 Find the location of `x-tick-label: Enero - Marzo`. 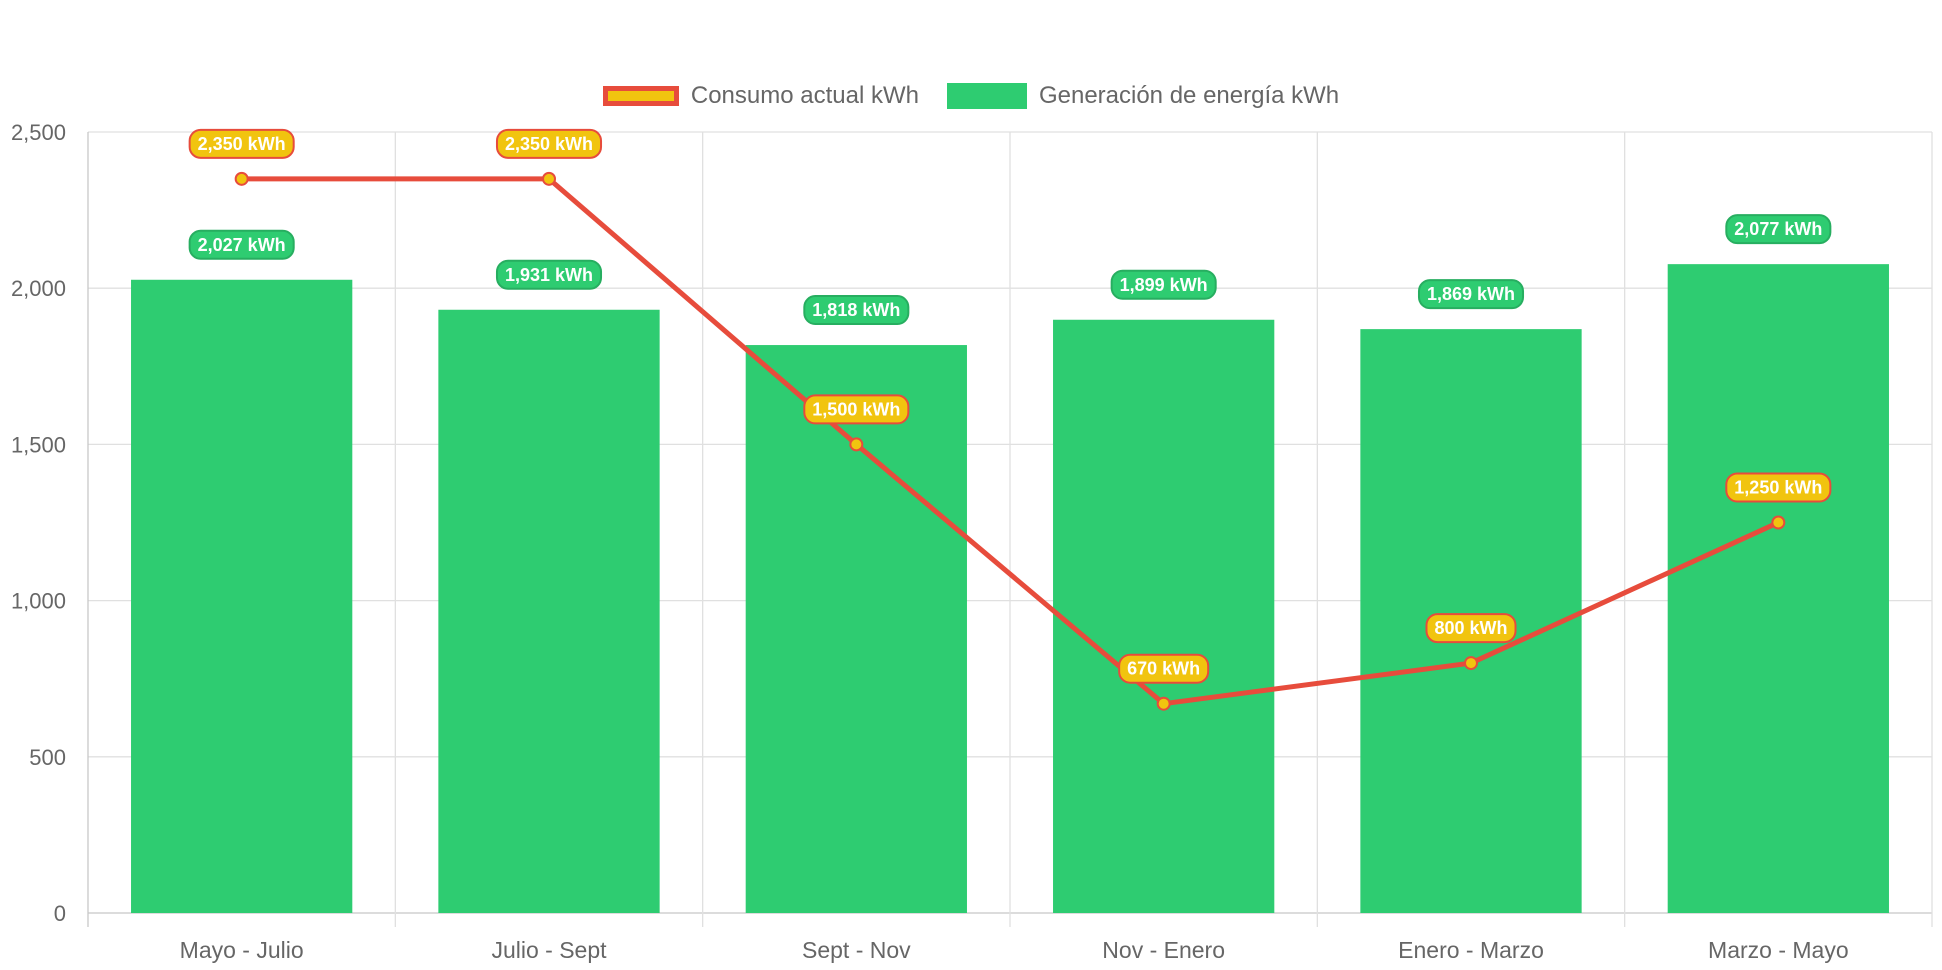

x-tick-label: Enero - Marzo is located at coordinates (1471, 950).